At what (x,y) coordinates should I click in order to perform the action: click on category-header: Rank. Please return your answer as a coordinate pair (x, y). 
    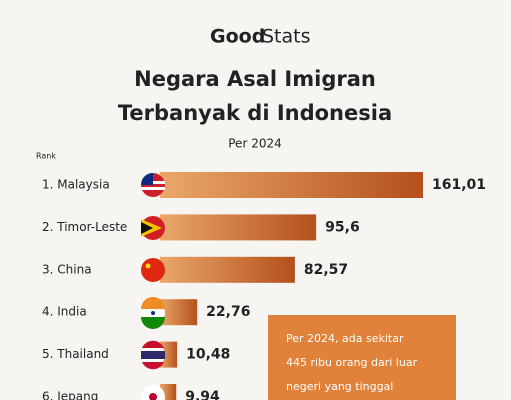
    Looking at the image, I should click on (46, 156).